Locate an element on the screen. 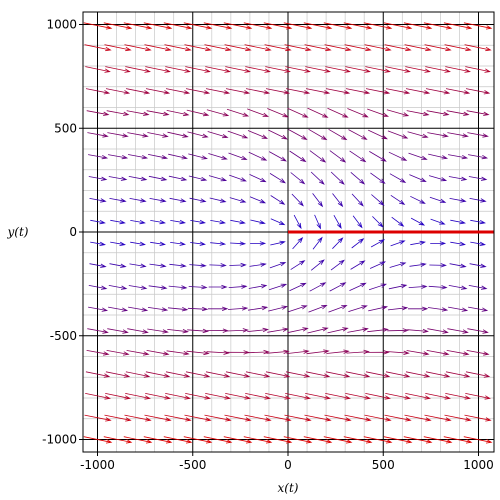 The height and width of the screenshot is (500, 500). x-tick-label: 1000 is located at coordinates (478, 465).